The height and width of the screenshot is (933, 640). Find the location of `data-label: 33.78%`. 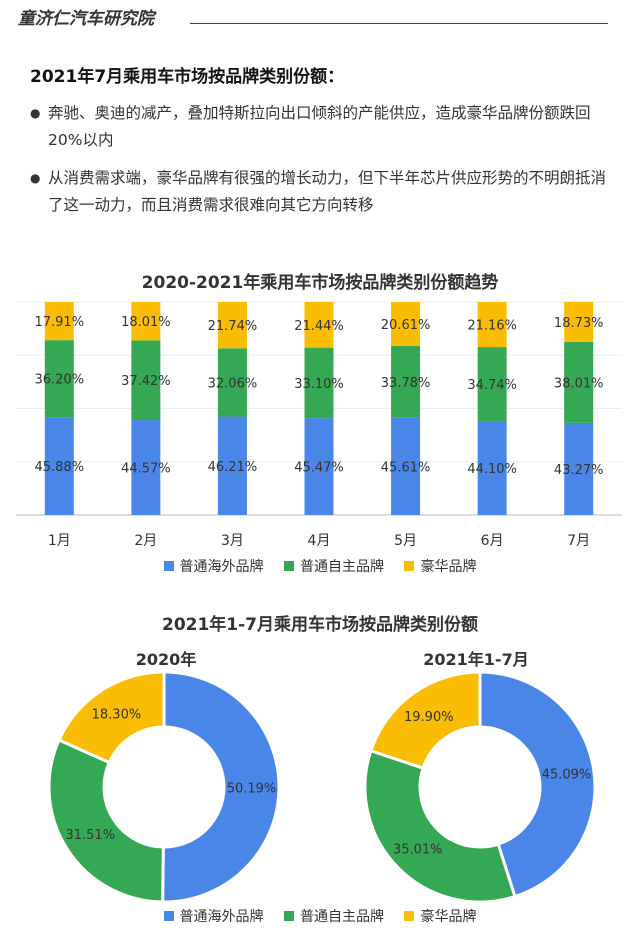

data-label: 33.78% is located at coordinates (406, 383).